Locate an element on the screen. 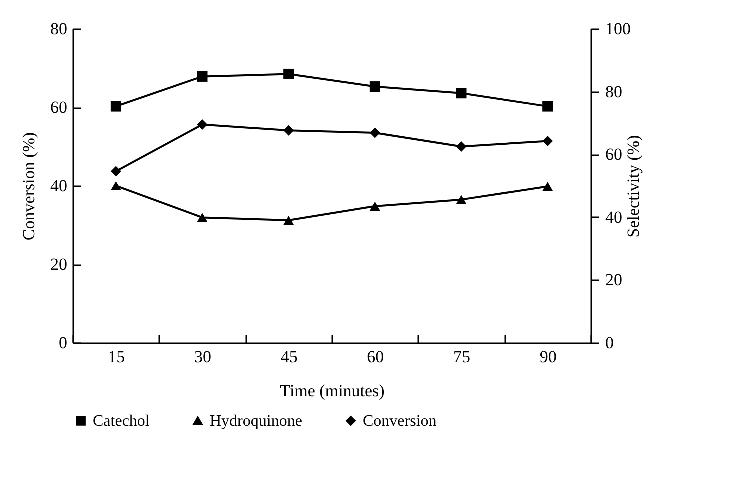 This screenshot has width=748, height=503. y-axis-title: Conversion (%) is located at coordinates (29, 186).